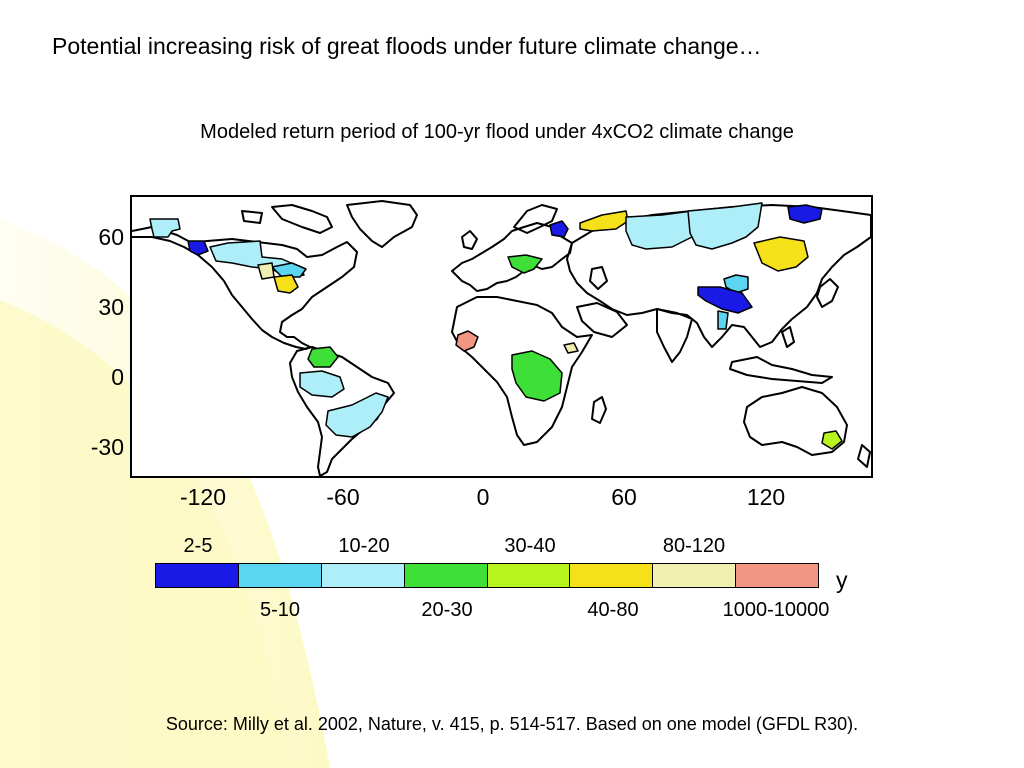 The width and height of the screenshot is (1024, 768). Describe the element at coordinates (613, 610) in the screenshot. I see `legend-label-40-80: 40-80` at that location.